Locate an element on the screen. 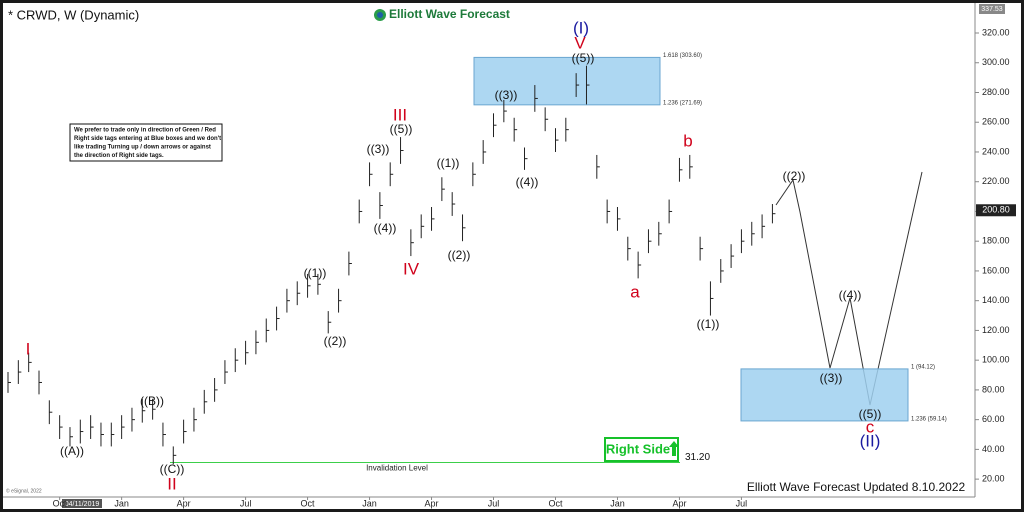  cursor-date: 04/11/2019 is located at coordinates (82, 504).